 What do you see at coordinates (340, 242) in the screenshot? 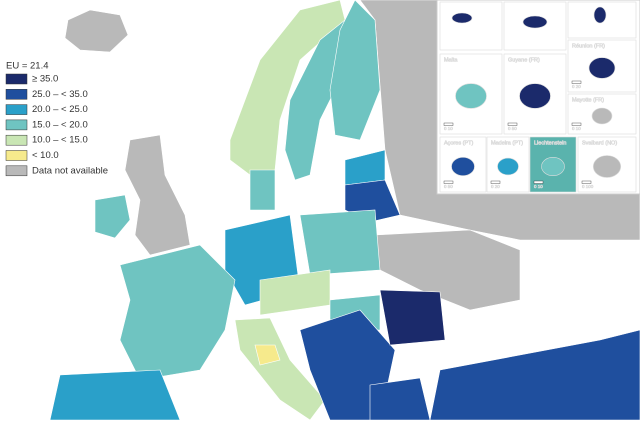
I see `poland` at bounding box center [340, 242].